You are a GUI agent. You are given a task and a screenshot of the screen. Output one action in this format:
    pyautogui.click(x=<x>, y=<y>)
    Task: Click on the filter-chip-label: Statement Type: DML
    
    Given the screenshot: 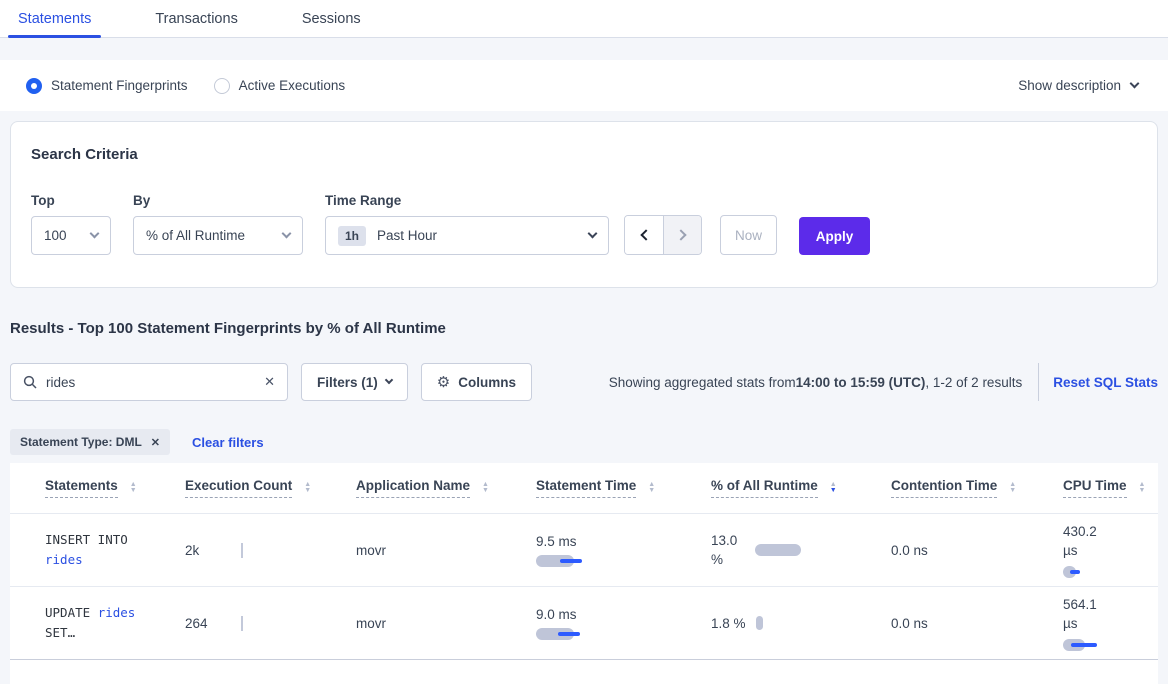 What is the action you would take?
    pyautogui.click(x=81, y=442)
    